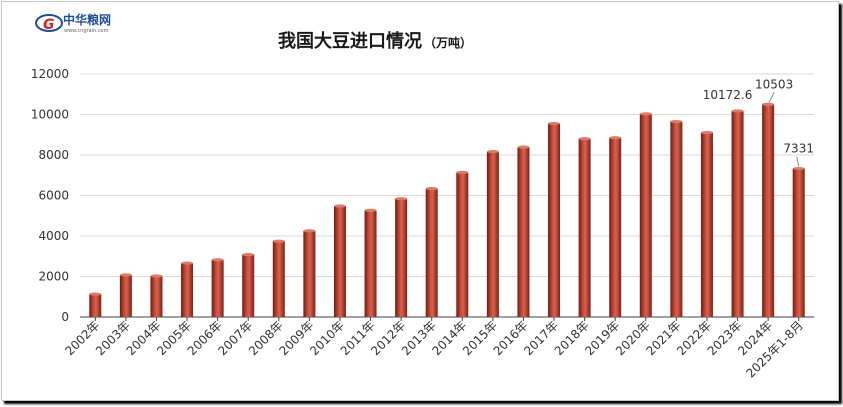 This screenshot has height=407, width=843. I want to click on y-tick-label: 2000, so click(53, 277).